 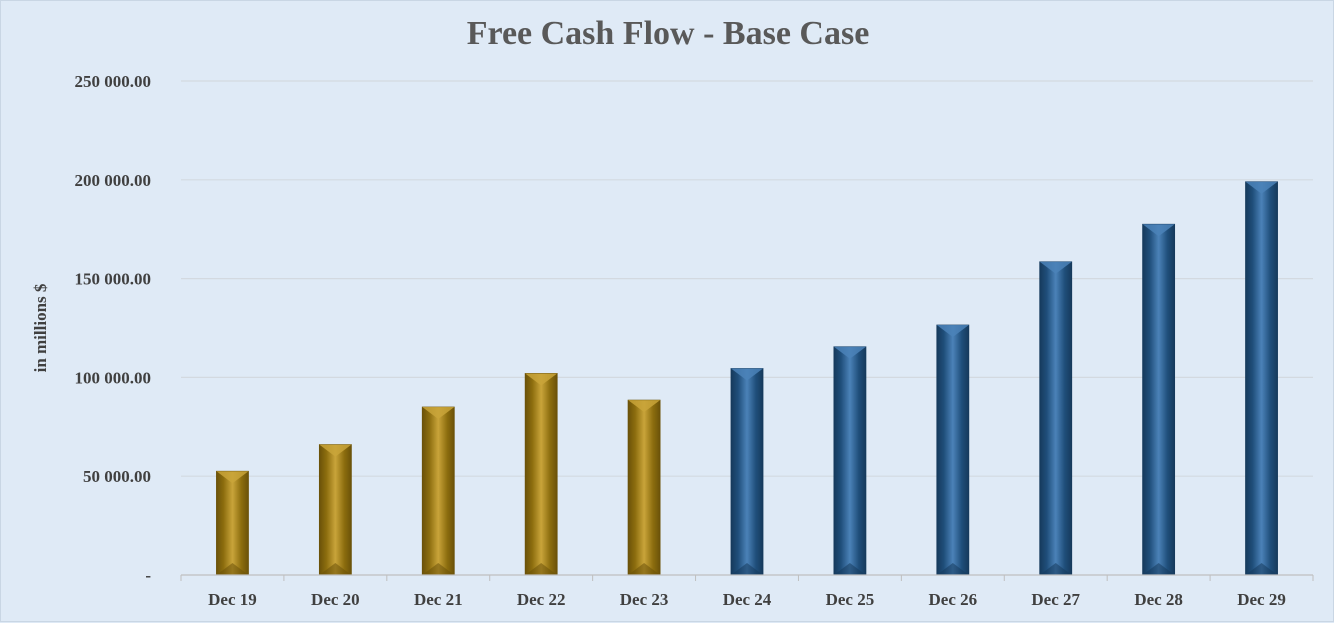 I want to click on chart-title: Free Cash Flow - Base Case, so click(x=668, y=33).